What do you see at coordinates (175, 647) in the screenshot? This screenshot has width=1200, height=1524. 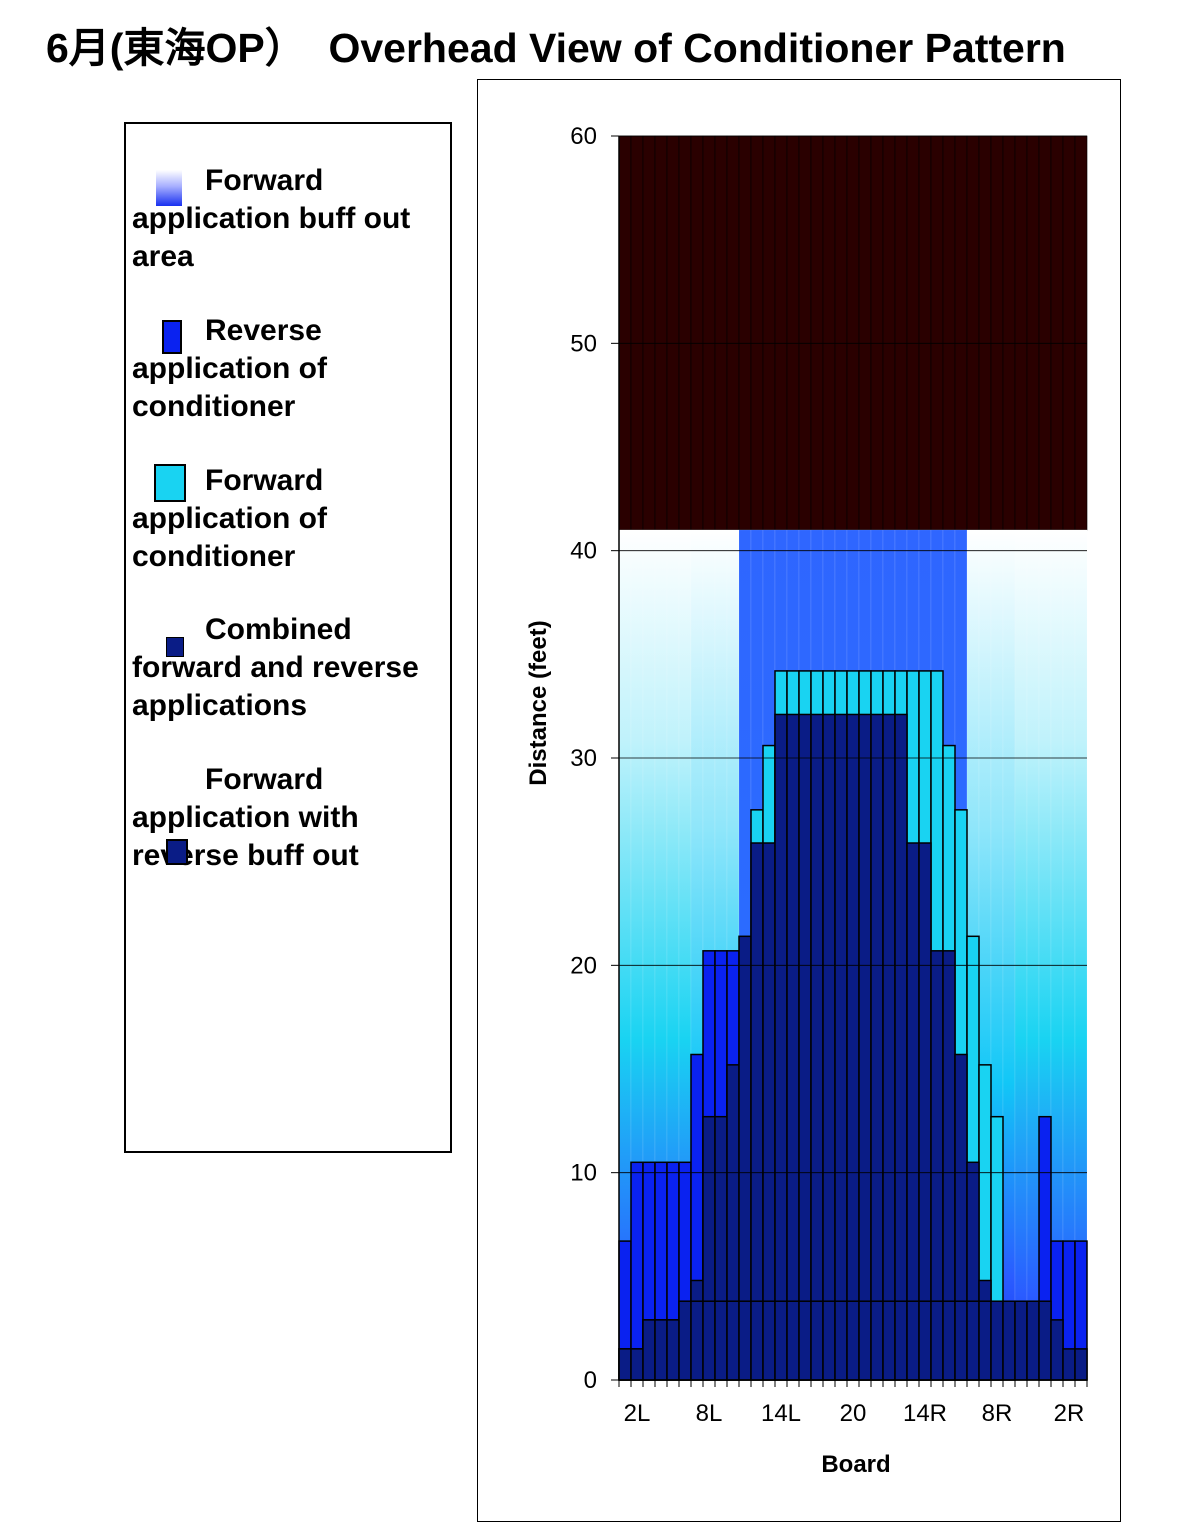 I see `legend-swatch-combined` at bounding box center [175, 647].